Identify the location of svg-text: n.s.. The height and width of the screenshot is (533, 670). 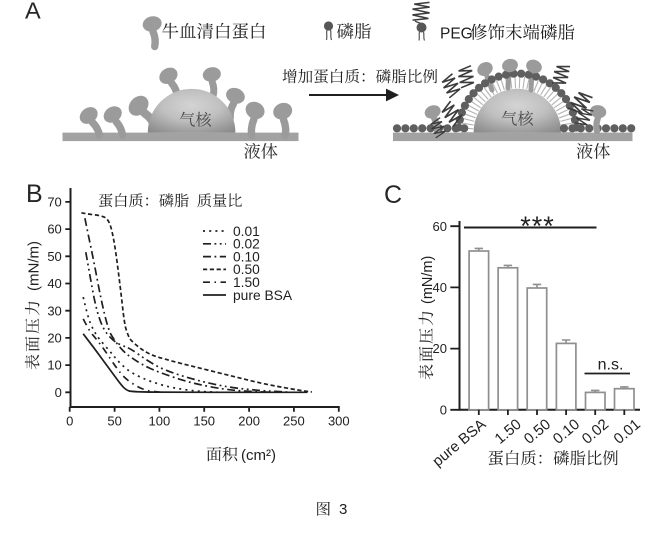
(611, 365).